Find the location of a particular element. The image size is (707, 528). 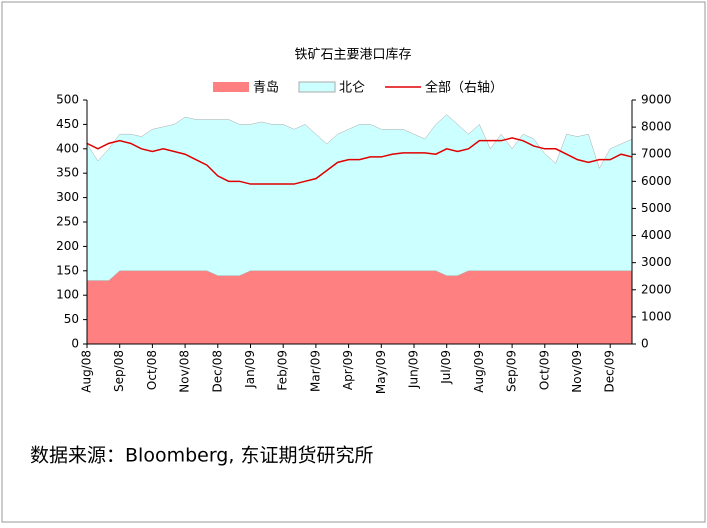

legend-label: 青岛 is located at coordinates (266, 88).